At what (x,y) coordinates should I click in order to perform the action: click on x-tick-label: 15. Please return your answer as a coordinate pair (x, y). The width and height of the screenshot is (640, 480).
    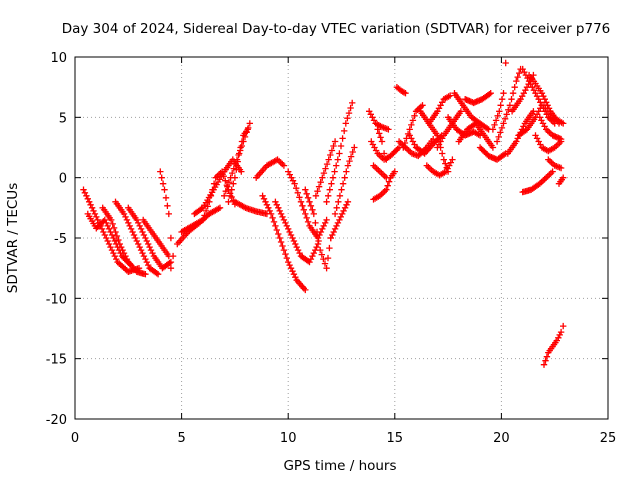
    Looking at the image, I should click on (395, 438).